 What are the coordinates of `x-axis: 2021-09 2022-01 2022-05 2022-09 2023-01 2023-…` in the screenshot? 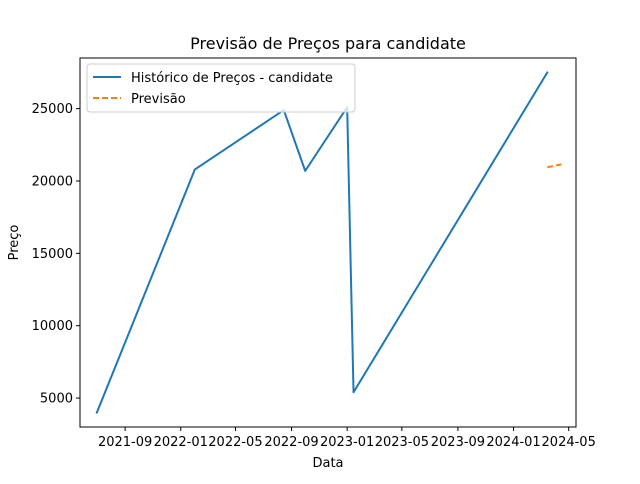 It's located at (347, 438).